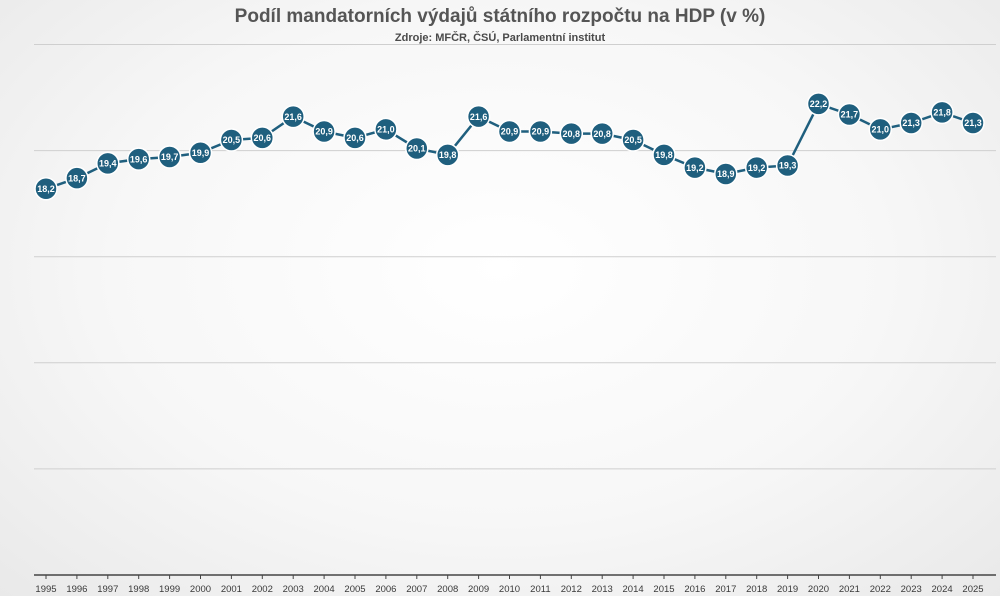 This screenshot has width=1000, height=596. I want to click on x-tick-label: 2023, so click(911, 589).